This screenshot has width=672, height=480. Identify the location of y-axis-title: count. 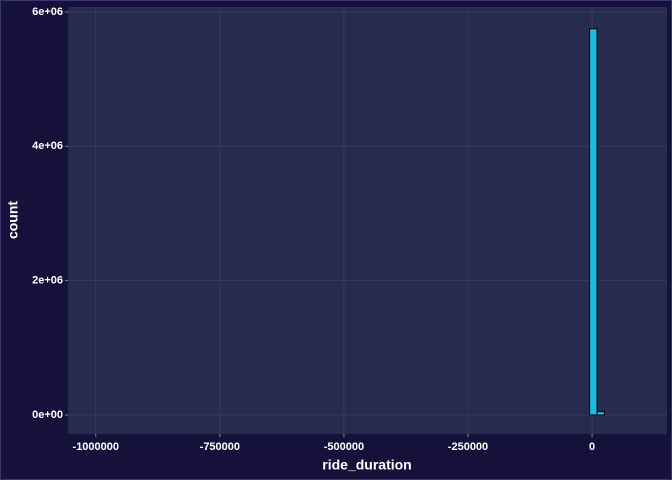
(13, 220).